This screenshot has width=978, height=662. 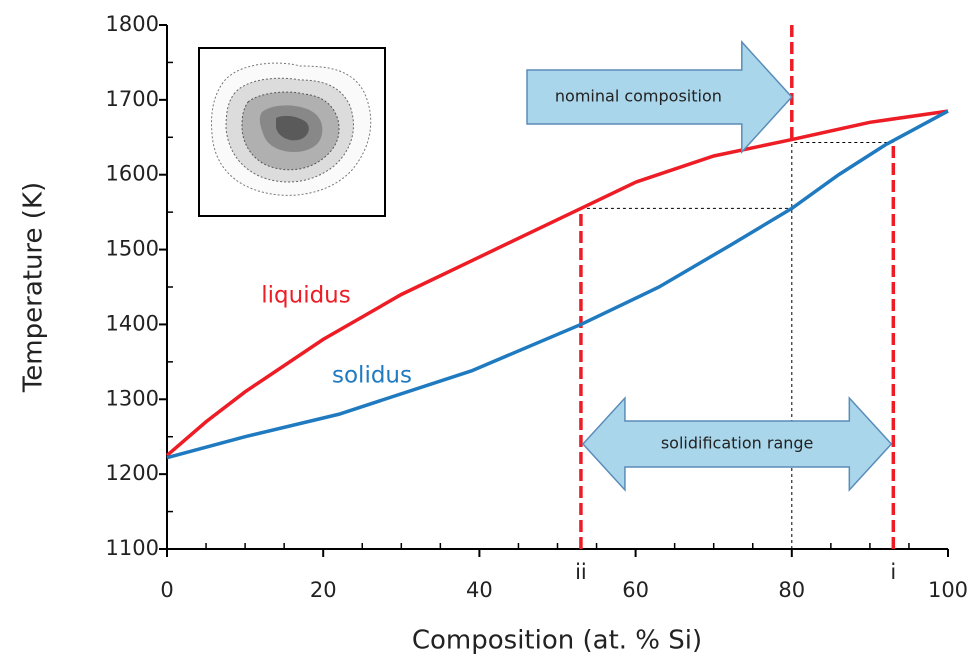 I want to click on series-label: solidus, so click(x=372, y=376).